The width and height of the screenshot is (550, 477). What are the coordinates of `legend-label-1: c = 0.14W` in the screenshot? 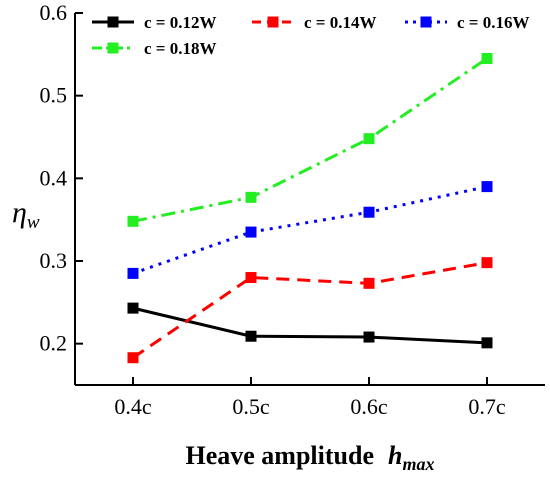 It's located at (340, 22).